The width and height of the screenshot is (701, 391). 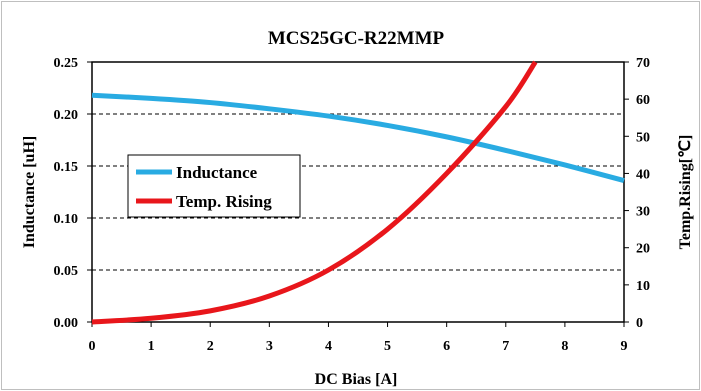 What do you see at coordinates (387, 346) in the screenshot?
I see `x-tick-label: 5` at bounding box center [387, 346].